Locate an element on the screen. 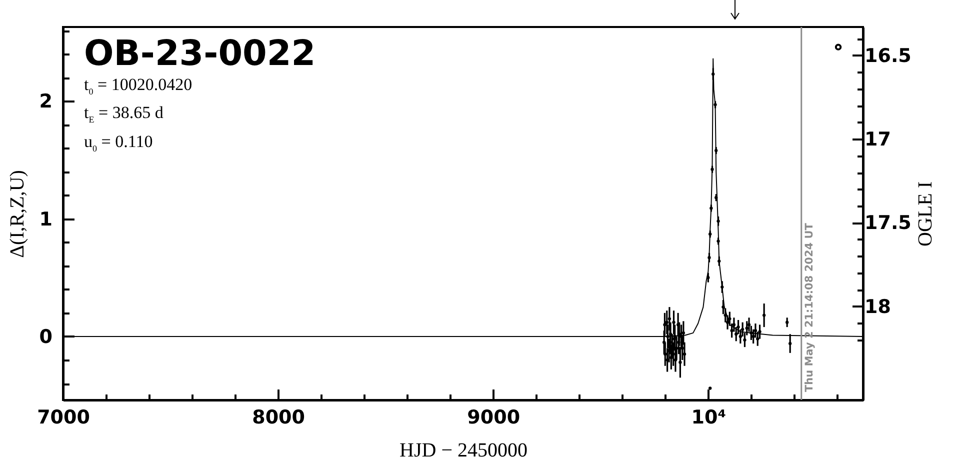 The image size is (966, 459). y-tick-label: 2 is located at coordinates (45, 101).